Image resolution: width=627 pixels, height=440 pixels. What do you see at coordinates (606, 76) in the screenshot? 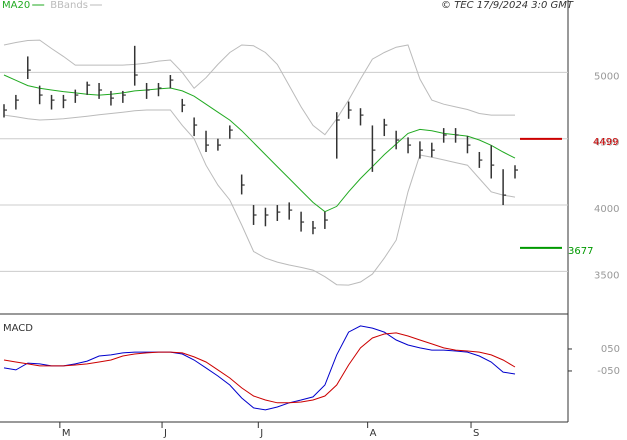
I see `y-tick-label: 5000` at bounding box center [606, 76].